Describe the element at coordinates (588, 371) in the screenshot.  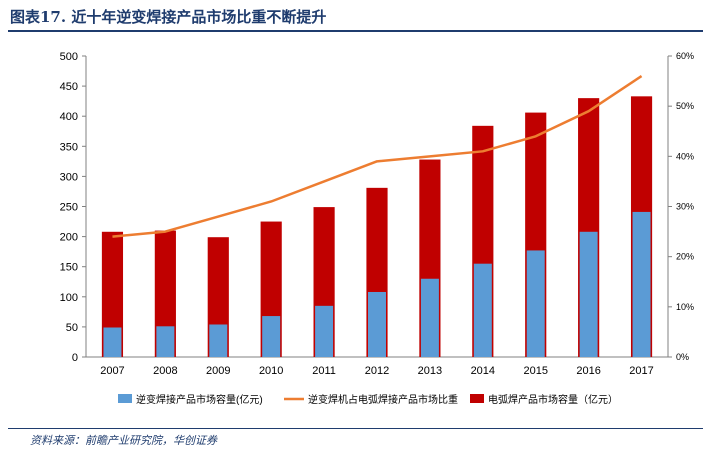
I see `x-tick-label: 2016` at that location.